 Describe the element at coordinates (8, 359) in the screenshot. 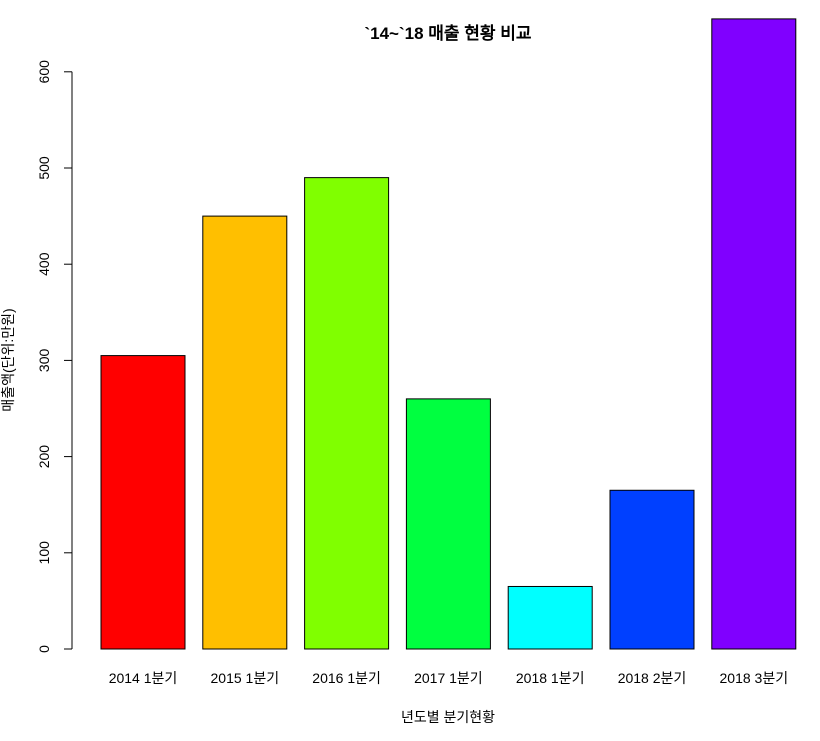

I see `y-axis-label: 매출액(단위:만원)` at that location.